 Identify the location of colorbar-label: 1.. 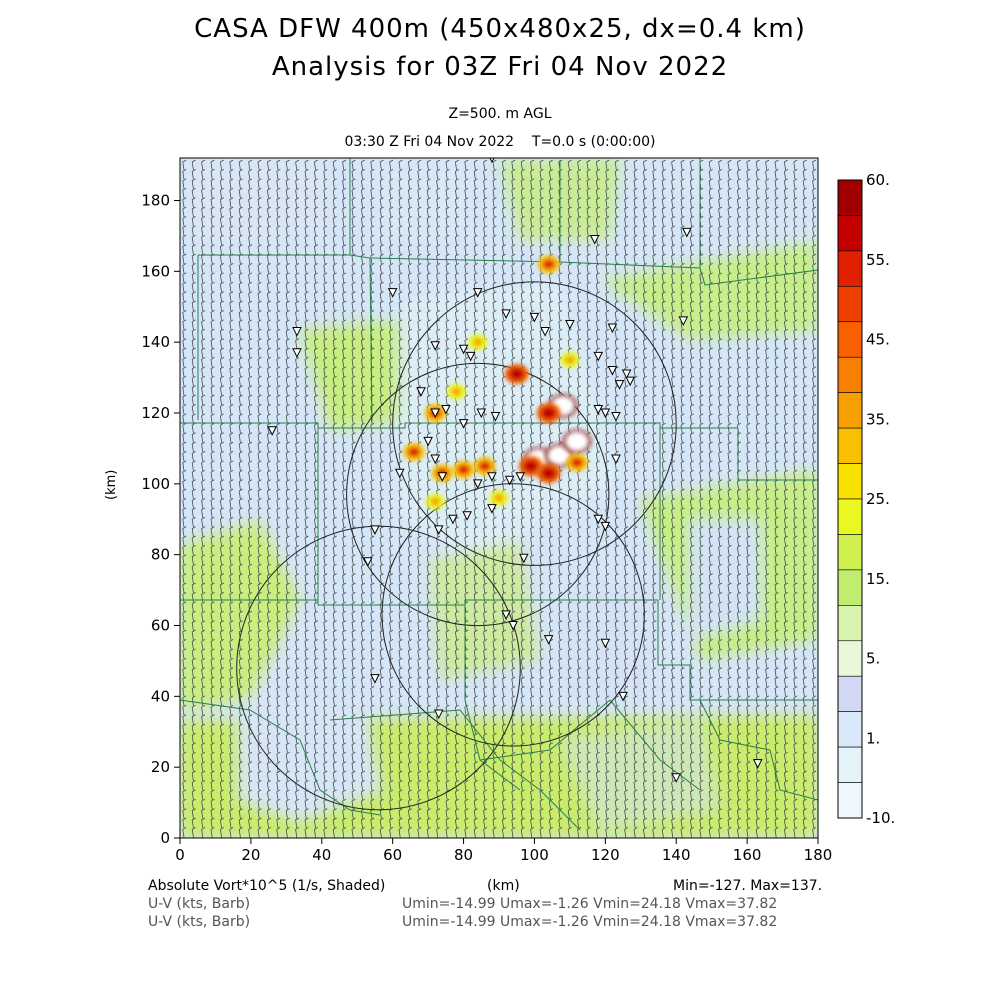
(873, 738).